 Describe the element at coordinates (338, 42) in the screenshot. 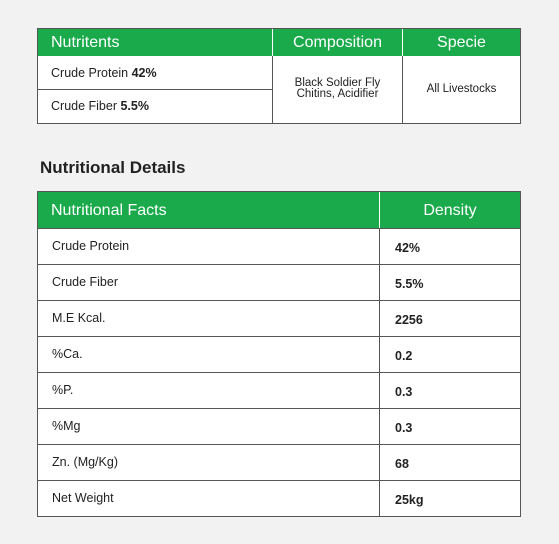

I see `header-composition: Composition` at that location.